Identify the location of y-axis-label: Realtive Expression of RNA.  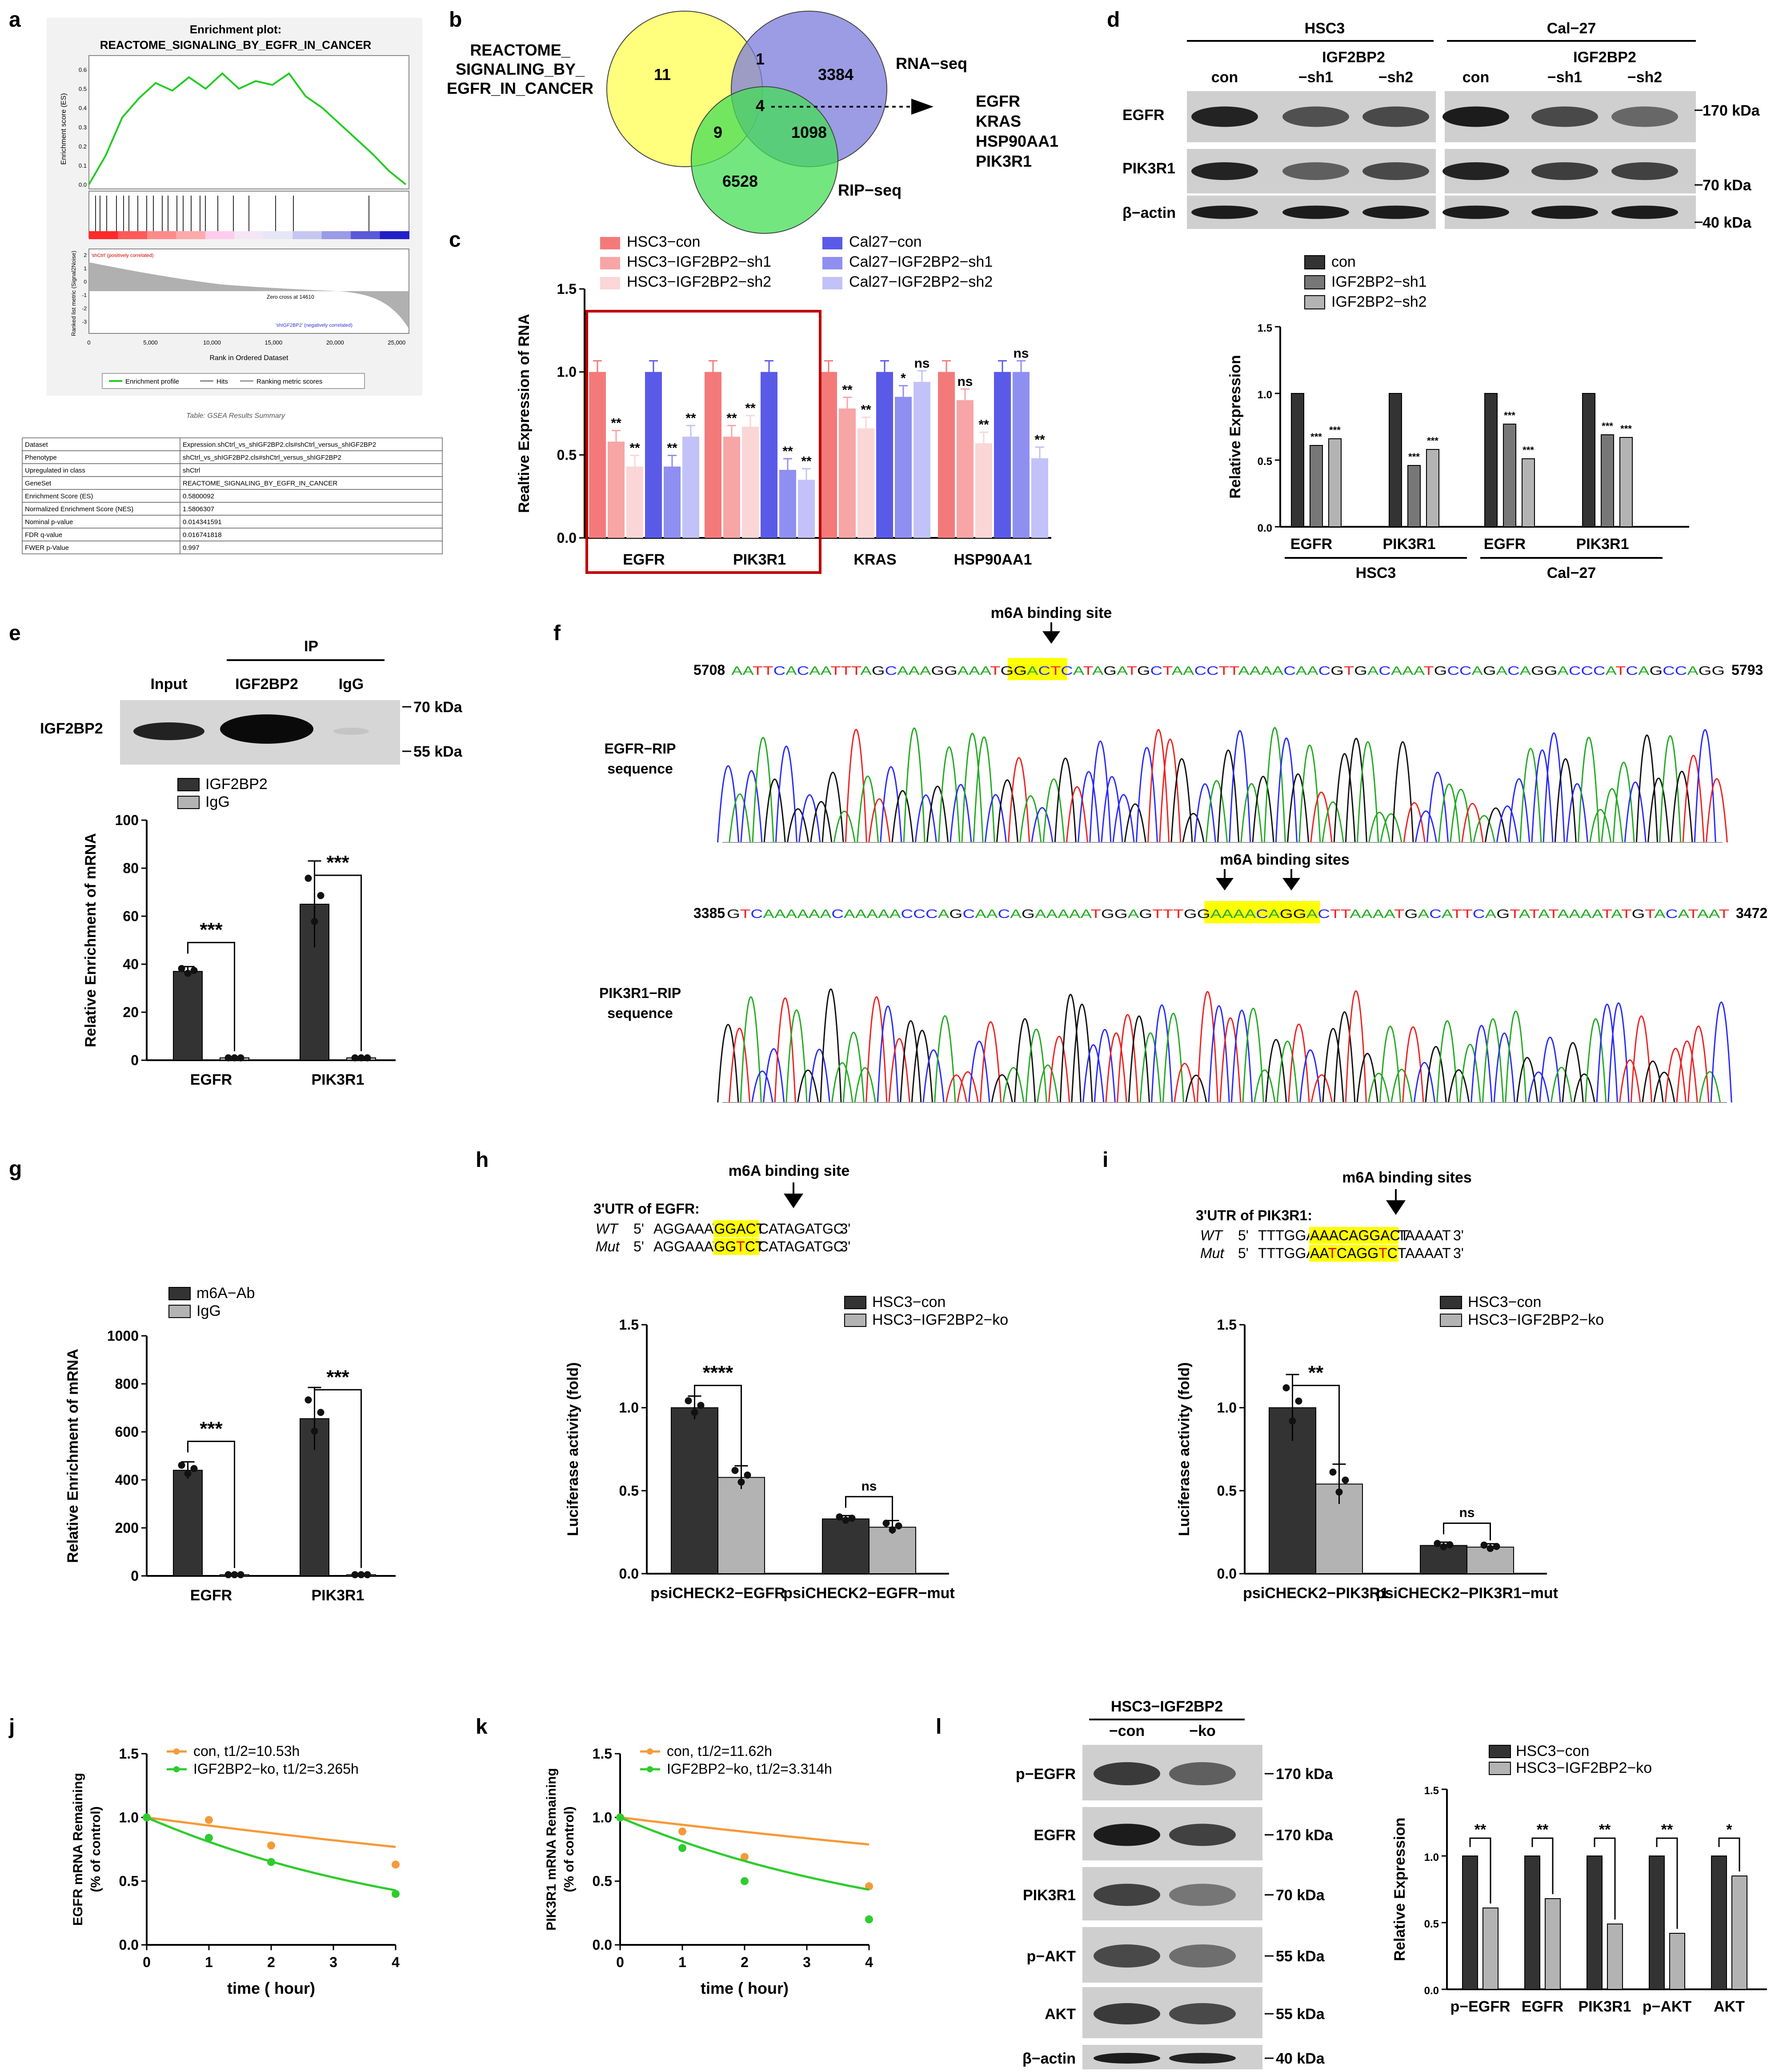
(524, 413).